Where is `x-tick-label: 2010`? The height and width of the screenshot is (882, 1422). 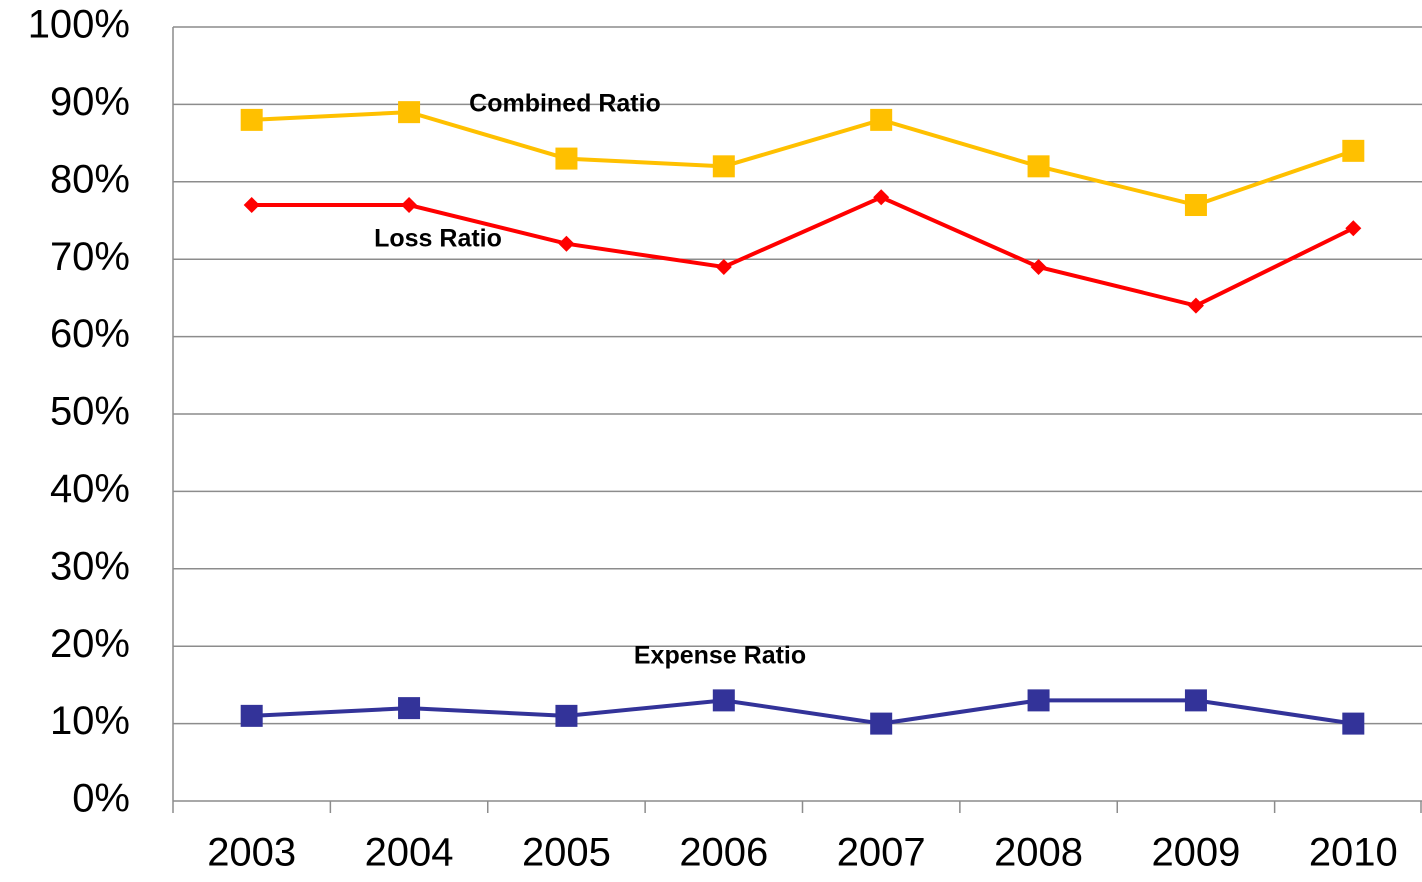 x-tick-label: 2010 is located at coordinates (1353, 853).